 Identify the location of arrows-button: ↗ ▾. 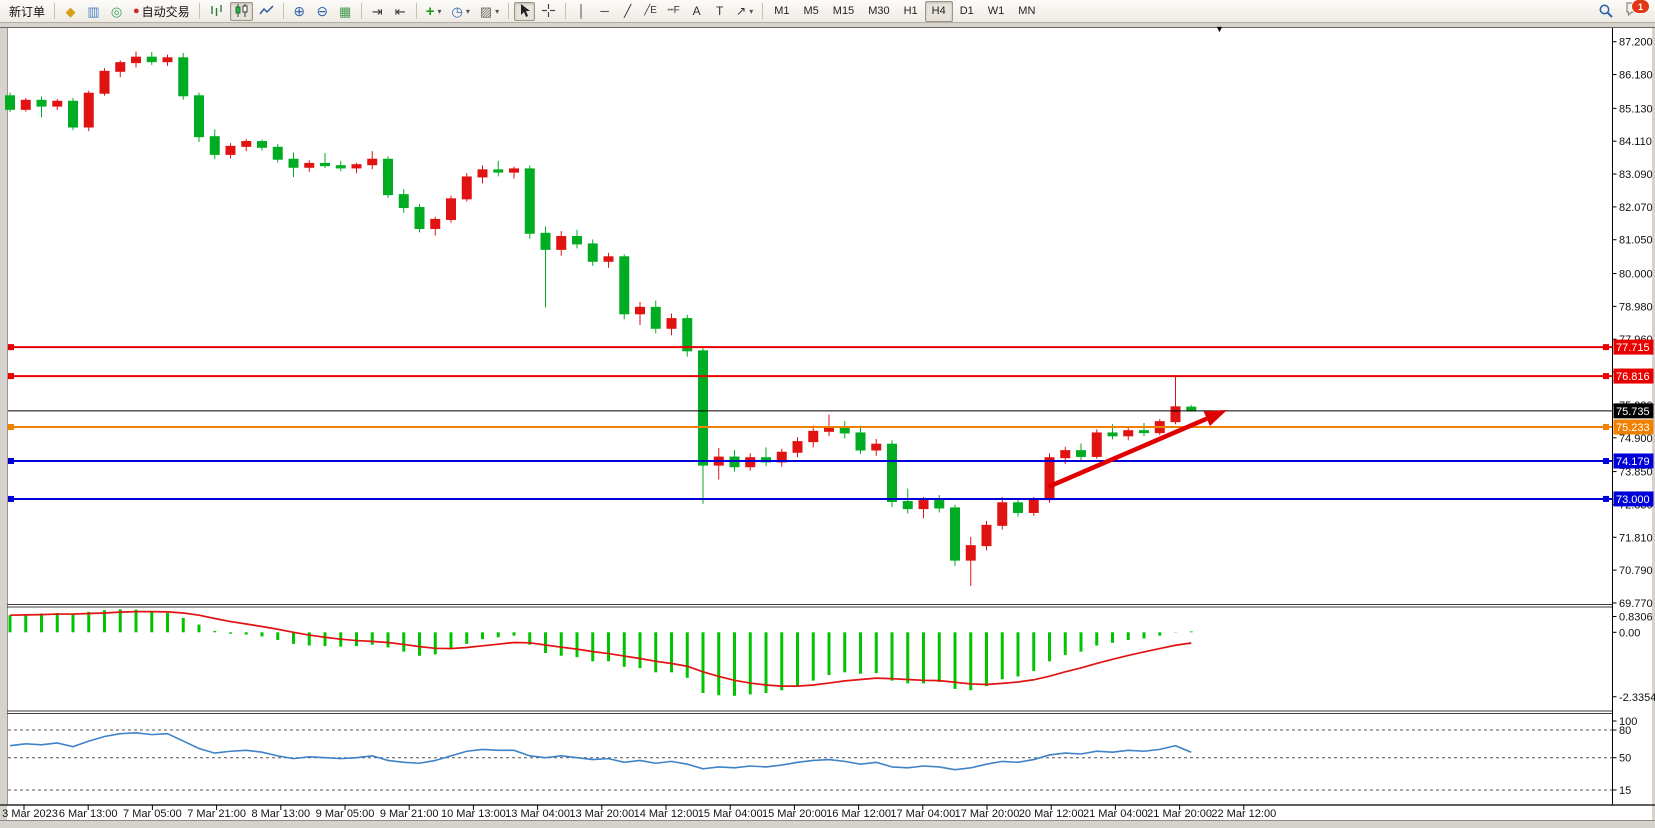
(744, 11).